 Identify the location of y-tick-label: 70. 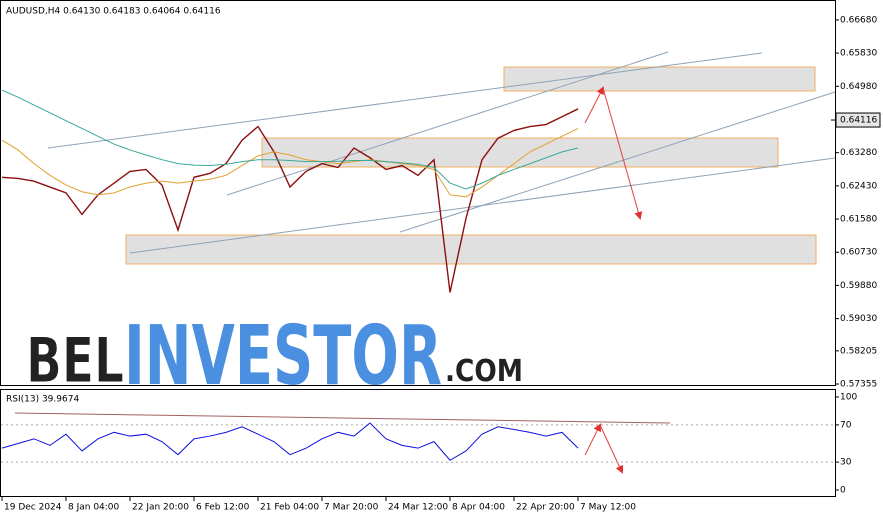
(846, 425).